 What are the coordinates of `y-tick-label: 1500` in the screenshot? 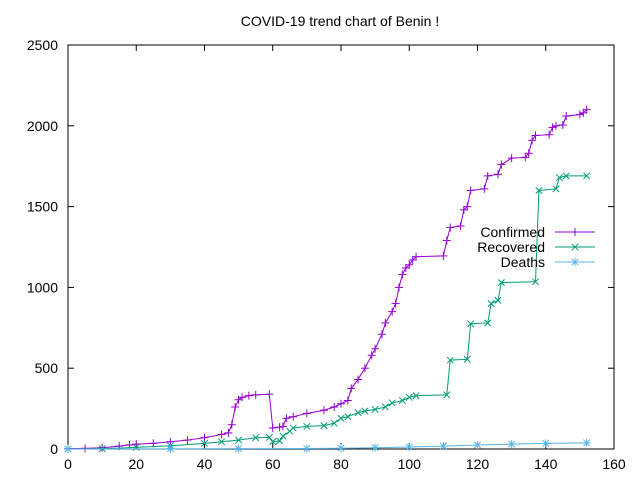 It's located at (42, 207).